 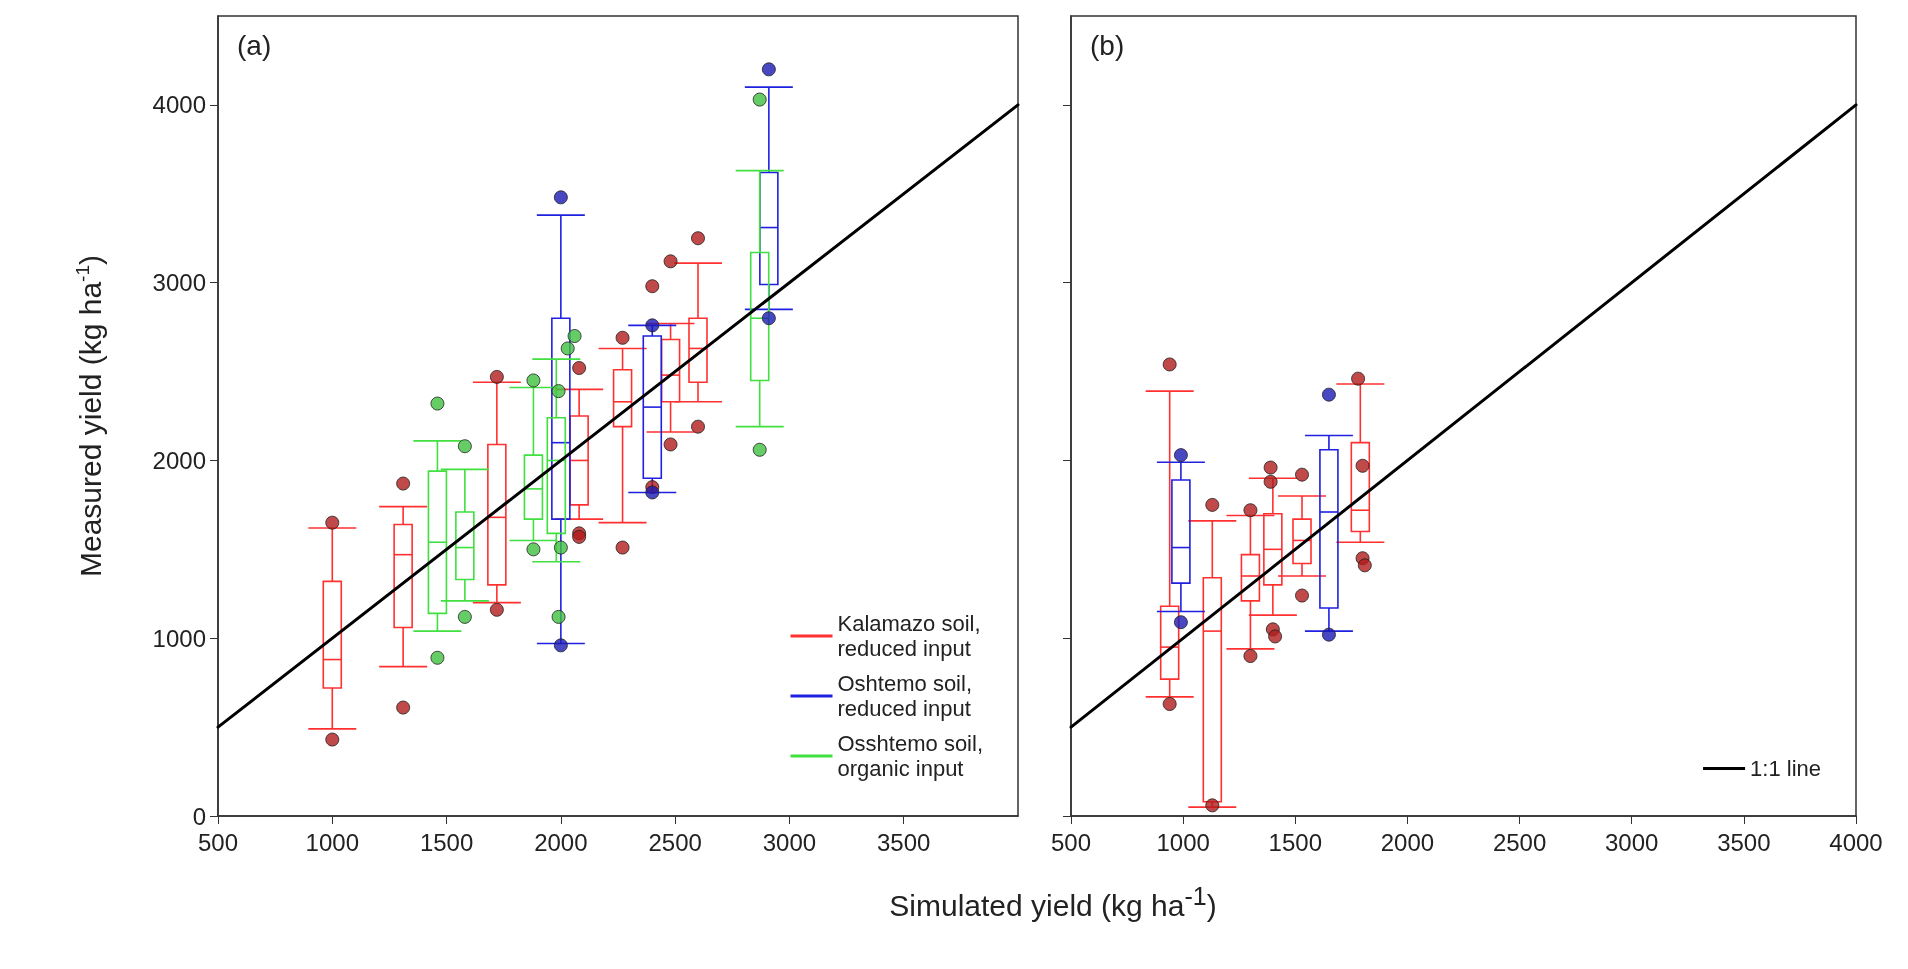 What do you see at coordinates (179, 105) in the screenshot?
I see `y-tick-label: 4000` at bounding box center [179, 105].